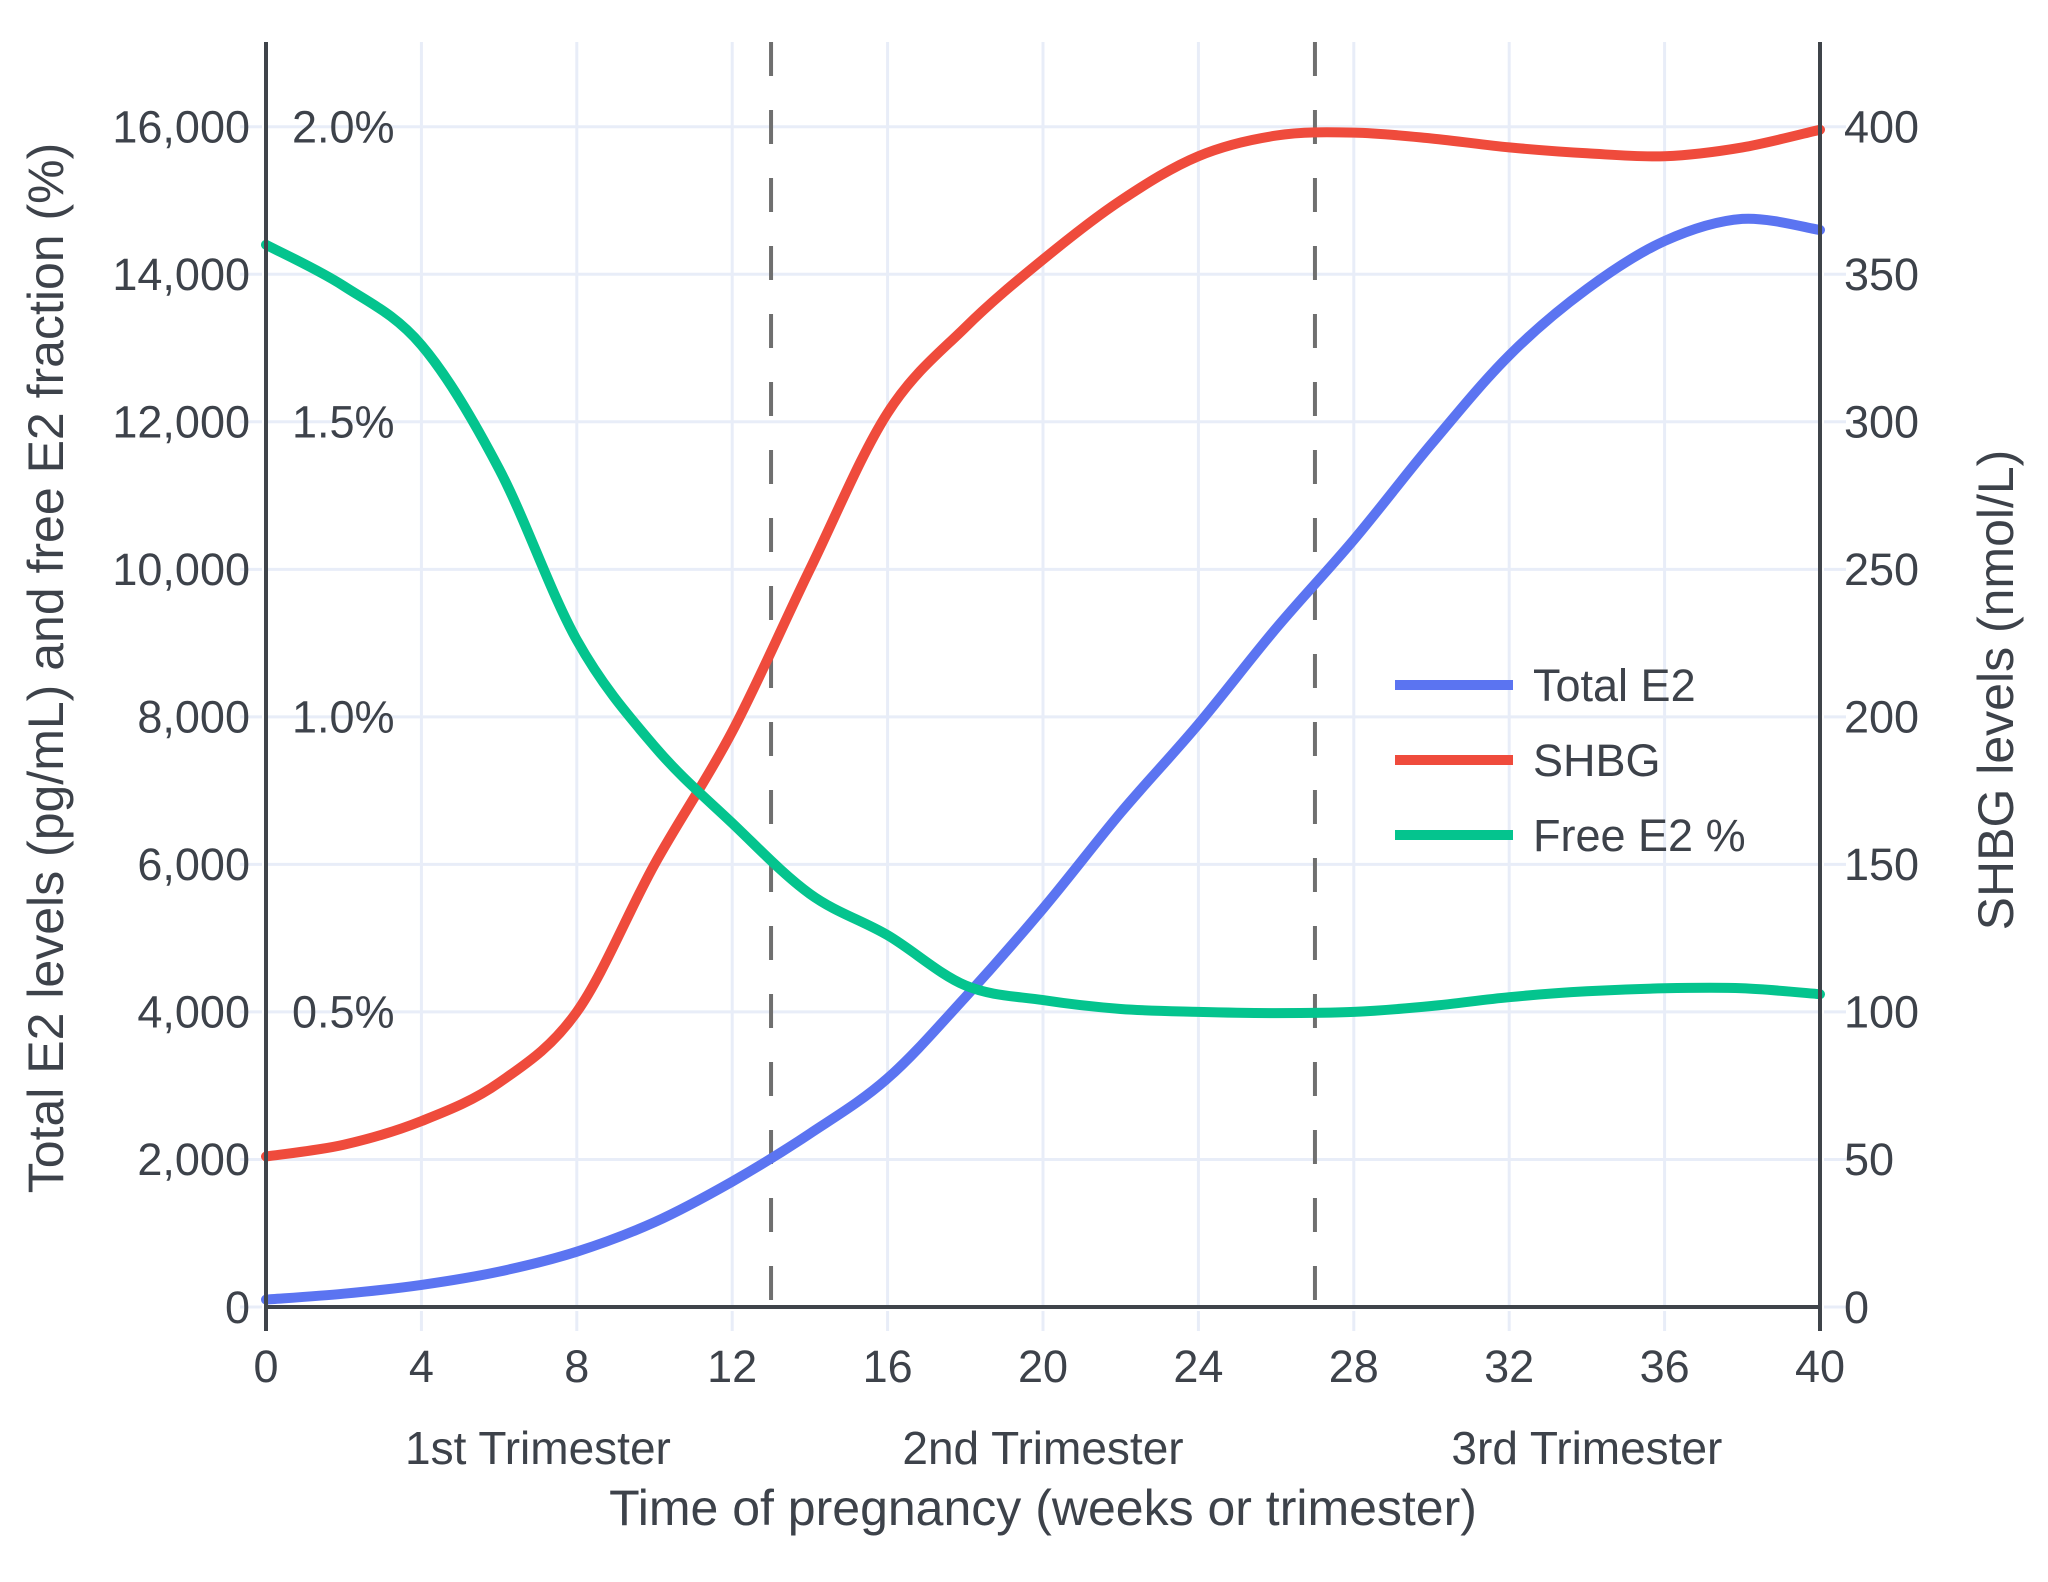 Image resolution: width=2048 pixels, height=1582 pixels. What do you see at coordinates (343, 717) in the screenshot?
I see `percent-tick-label: 1.0%` at bounding box center [343, 717].